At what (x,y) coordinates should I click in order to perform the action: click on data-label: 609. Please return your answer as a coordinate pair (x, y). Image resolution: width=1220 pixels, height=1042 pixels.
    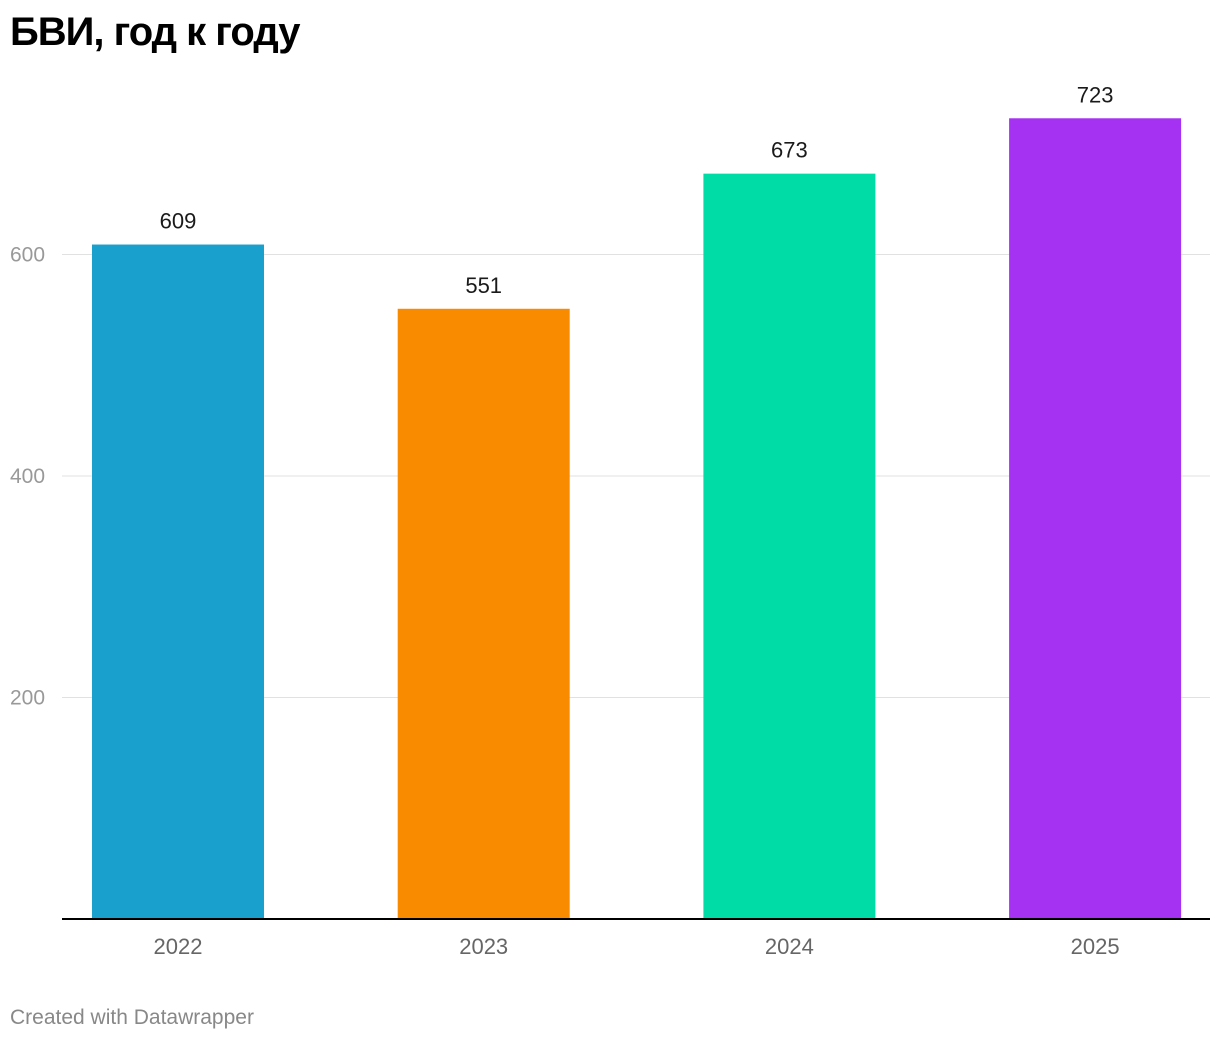
    Looking at the image, I should click on (178, 221).